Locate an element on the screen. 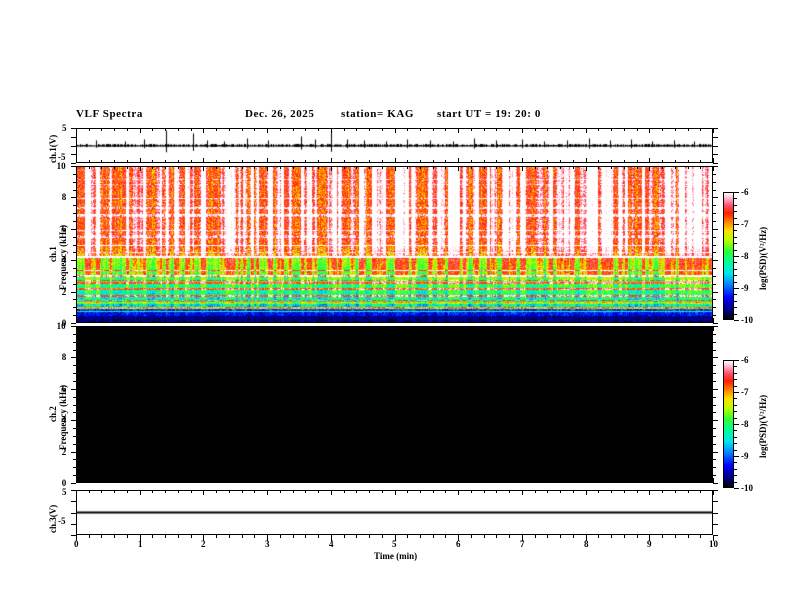  ch1-ytick-4: 4 is located at coordinates (64, 260).